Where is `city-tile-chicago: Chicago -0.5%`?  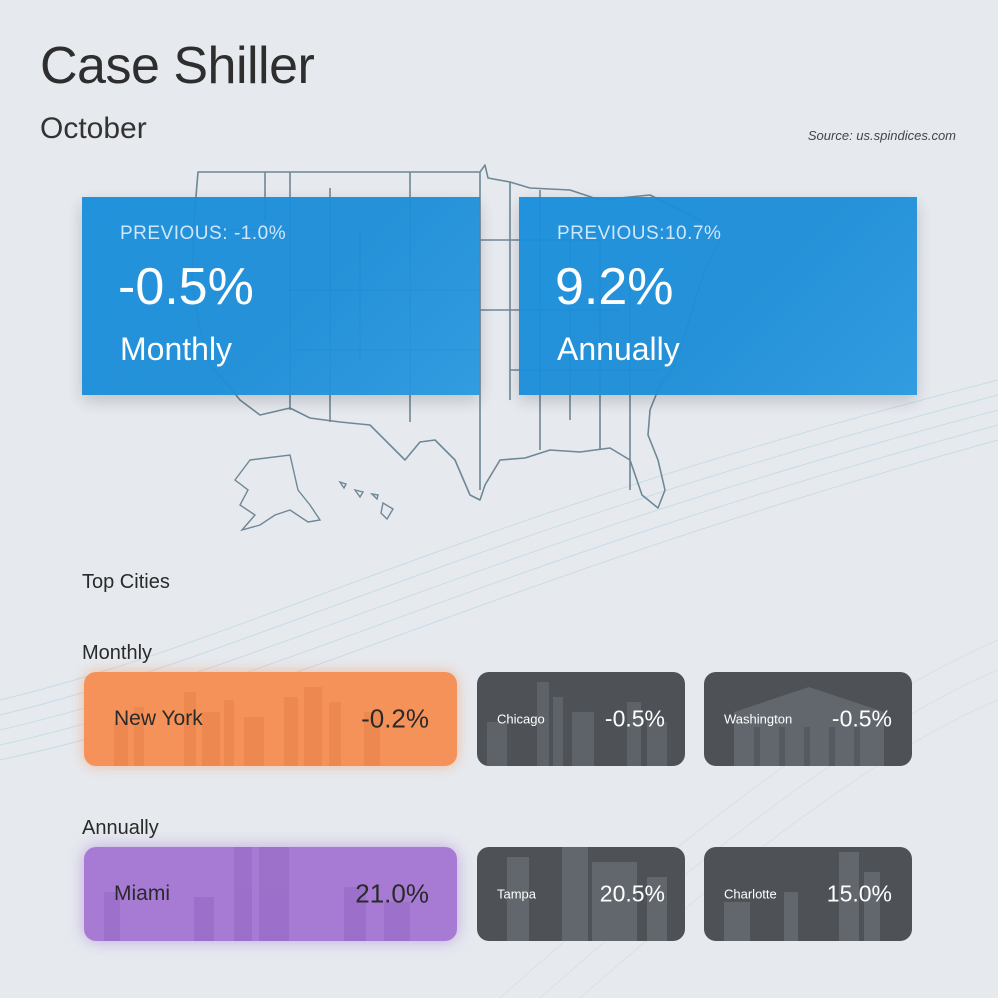
city-tile-chicago: Chicago -0.5% is located at coordinates (581, 719).